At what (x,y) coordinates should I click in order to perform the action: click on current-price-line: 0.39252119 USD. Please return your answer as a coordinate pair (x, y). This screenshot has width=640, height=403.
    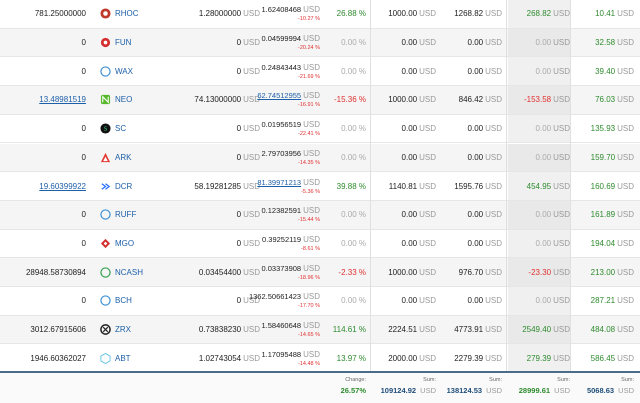
    Looking at the image, I should click on (291, 239).